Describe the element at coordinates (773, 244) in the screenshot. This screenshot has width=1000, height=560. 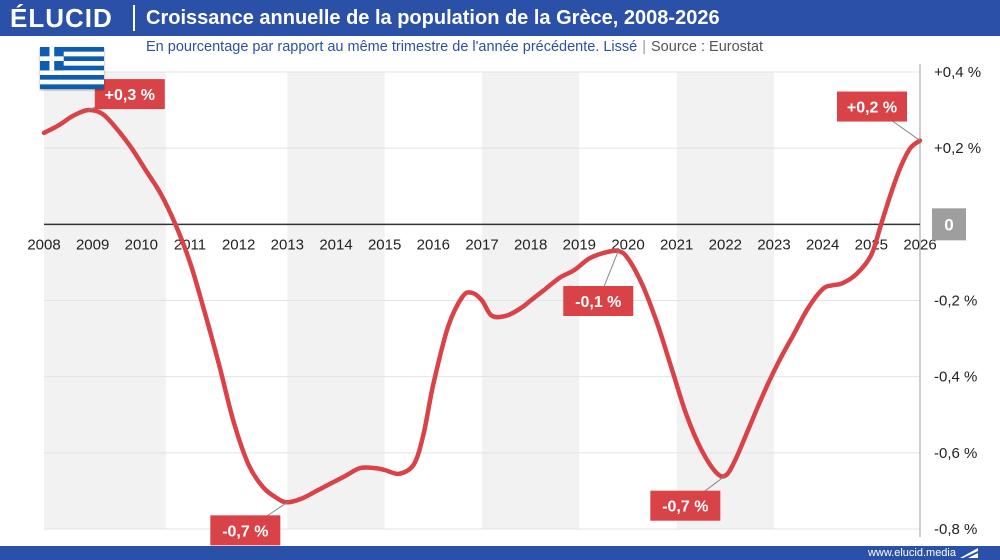
I see `x-tick-label: 2023` at that location.